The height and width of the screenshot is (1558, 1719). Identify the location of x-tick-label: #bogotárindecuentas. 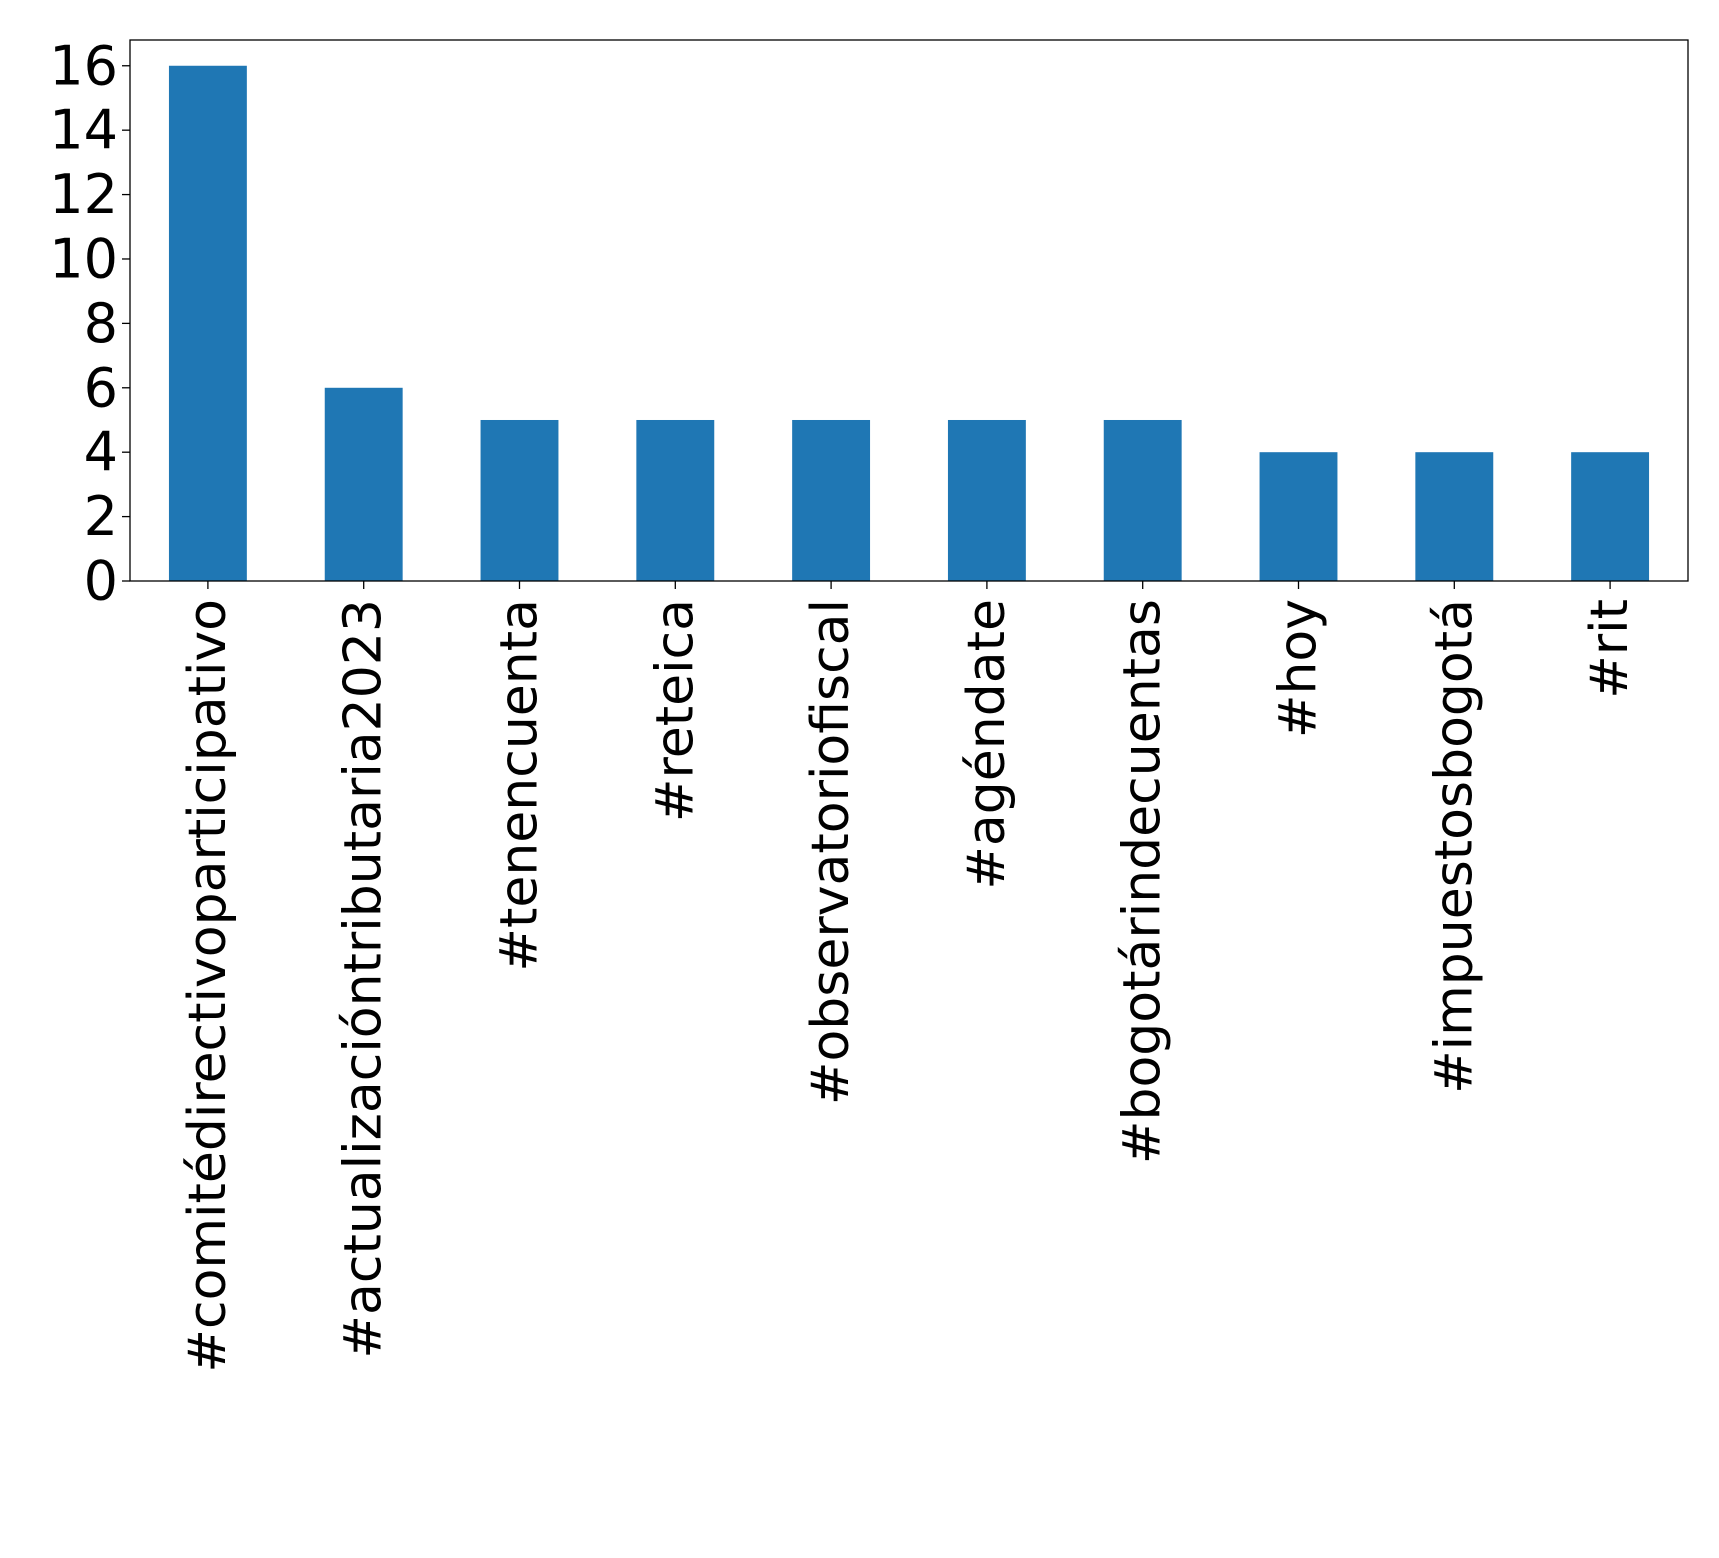
(1143, 881).